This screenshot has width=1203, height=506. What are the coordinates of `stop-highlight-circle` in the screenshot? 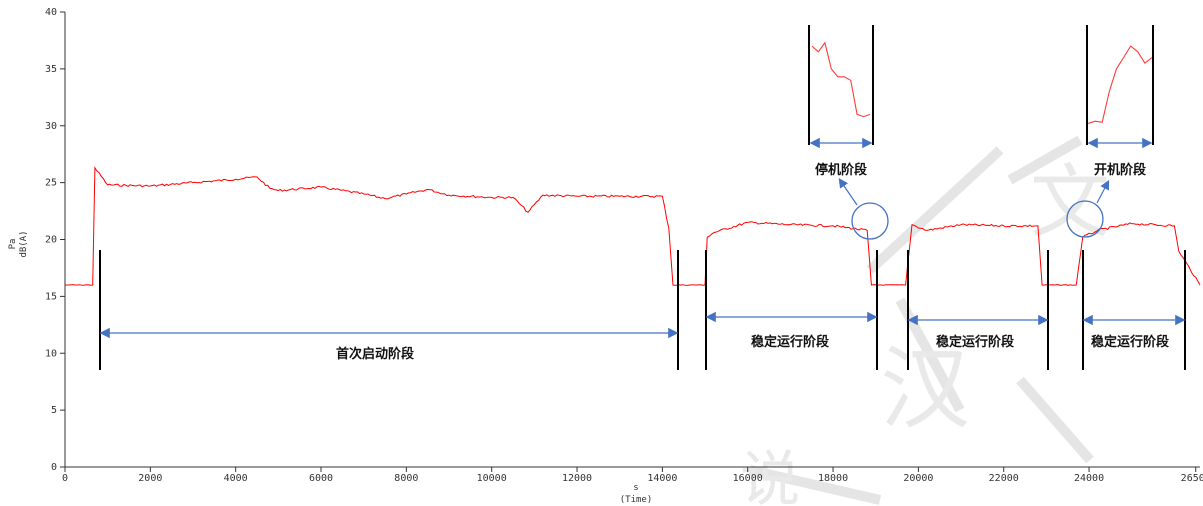 It's located at (870, 221).